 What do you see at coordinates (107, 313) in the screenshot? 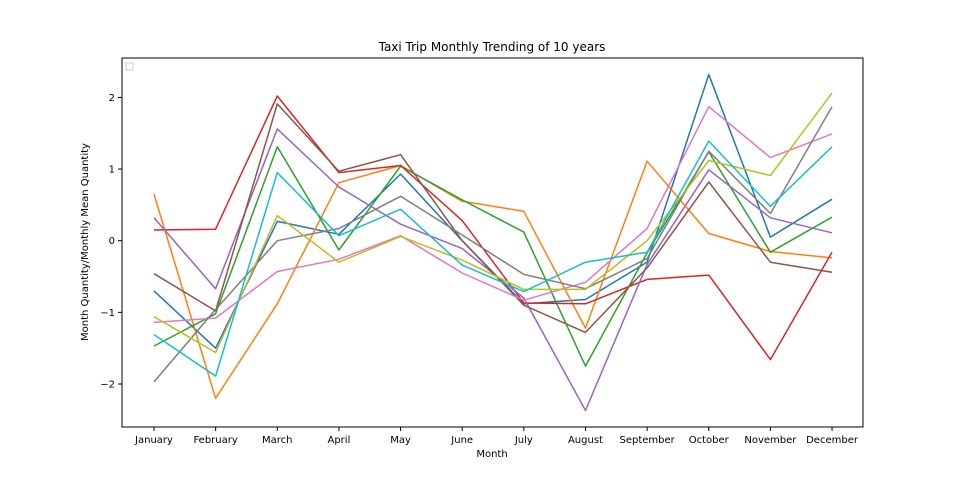
I see `y-tick-label: −1` at bounding box center [107, 313].